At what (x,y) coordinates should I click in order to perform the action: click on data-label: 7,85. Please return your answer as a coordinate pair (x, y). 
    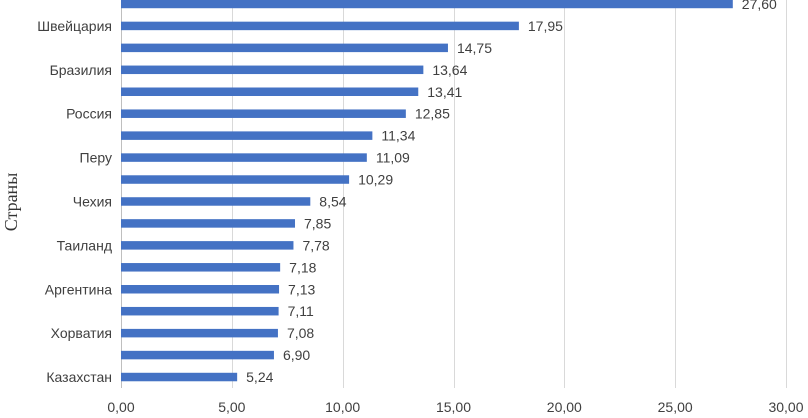
    Looking at the image, I should click on (317, 223).